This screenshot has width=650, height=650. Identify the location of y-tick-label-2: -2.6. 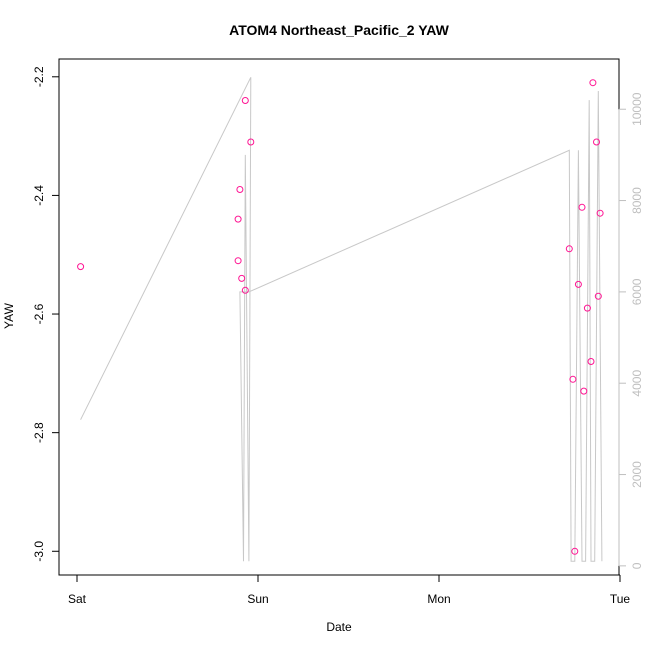
(39, 313).